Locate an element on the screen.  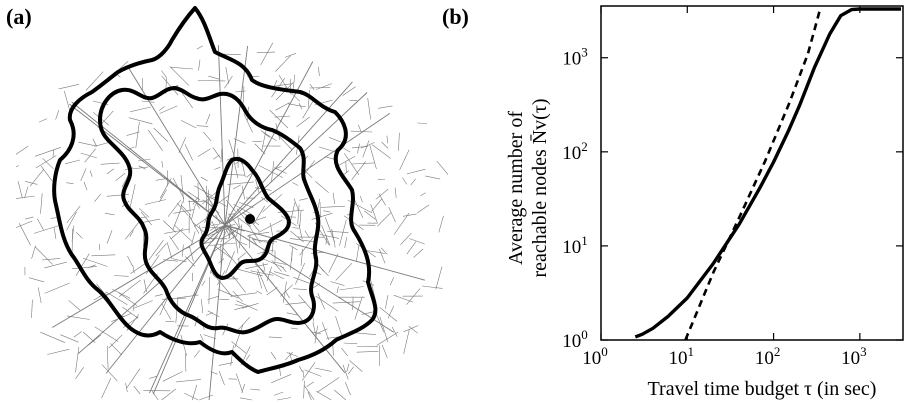
x-tick-label: 102 is located at coordinates (768, 356).